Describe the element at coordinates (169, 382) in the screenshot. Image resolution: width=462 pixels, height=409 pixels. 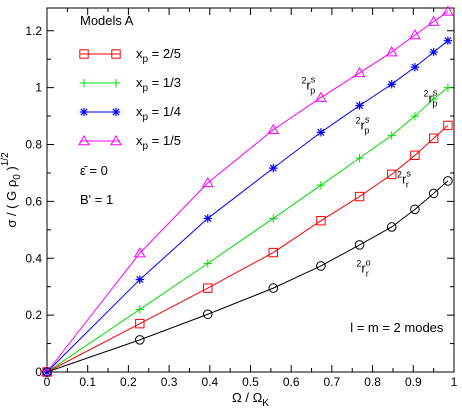
I see `x-tick-label: 0.3` at that location.